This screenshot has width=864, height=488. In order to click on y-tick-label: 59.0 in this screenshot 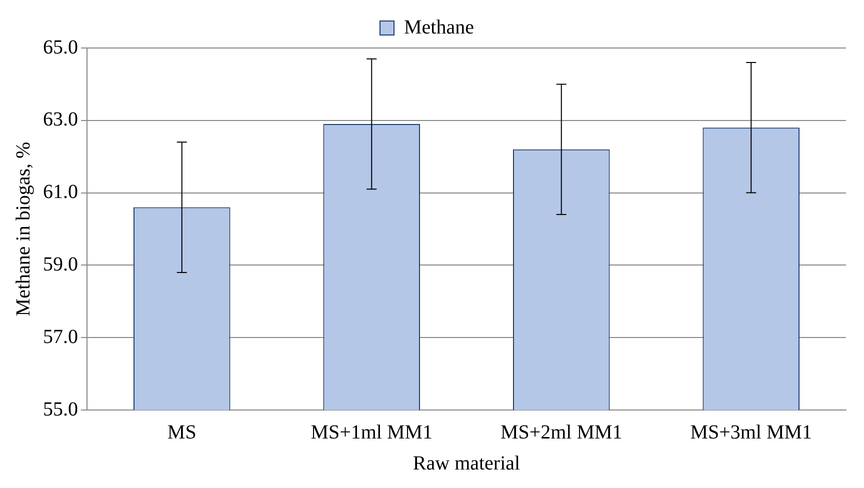, I will do `click(60, 264)`.